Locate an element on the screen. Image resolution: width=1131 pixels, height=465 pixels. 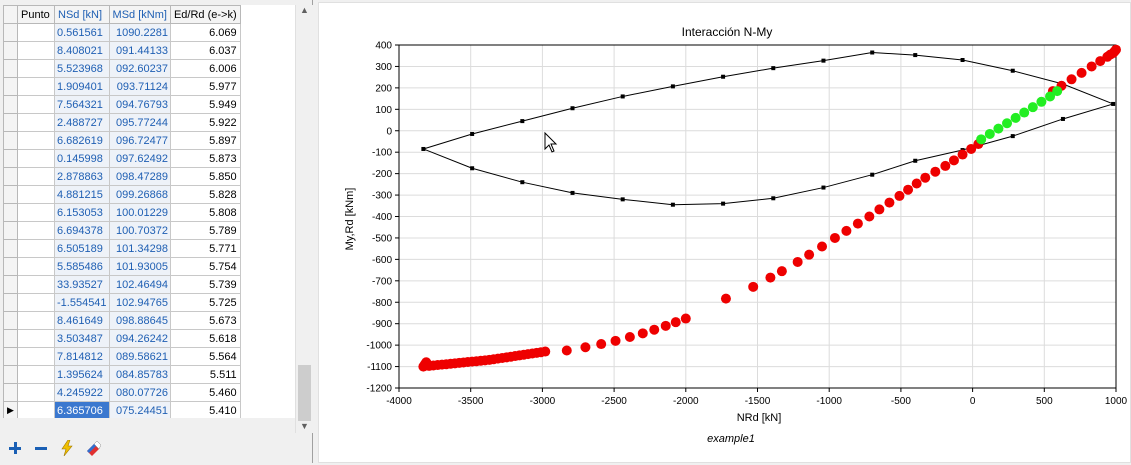
add-row-button is located at coordinates (15, 448).